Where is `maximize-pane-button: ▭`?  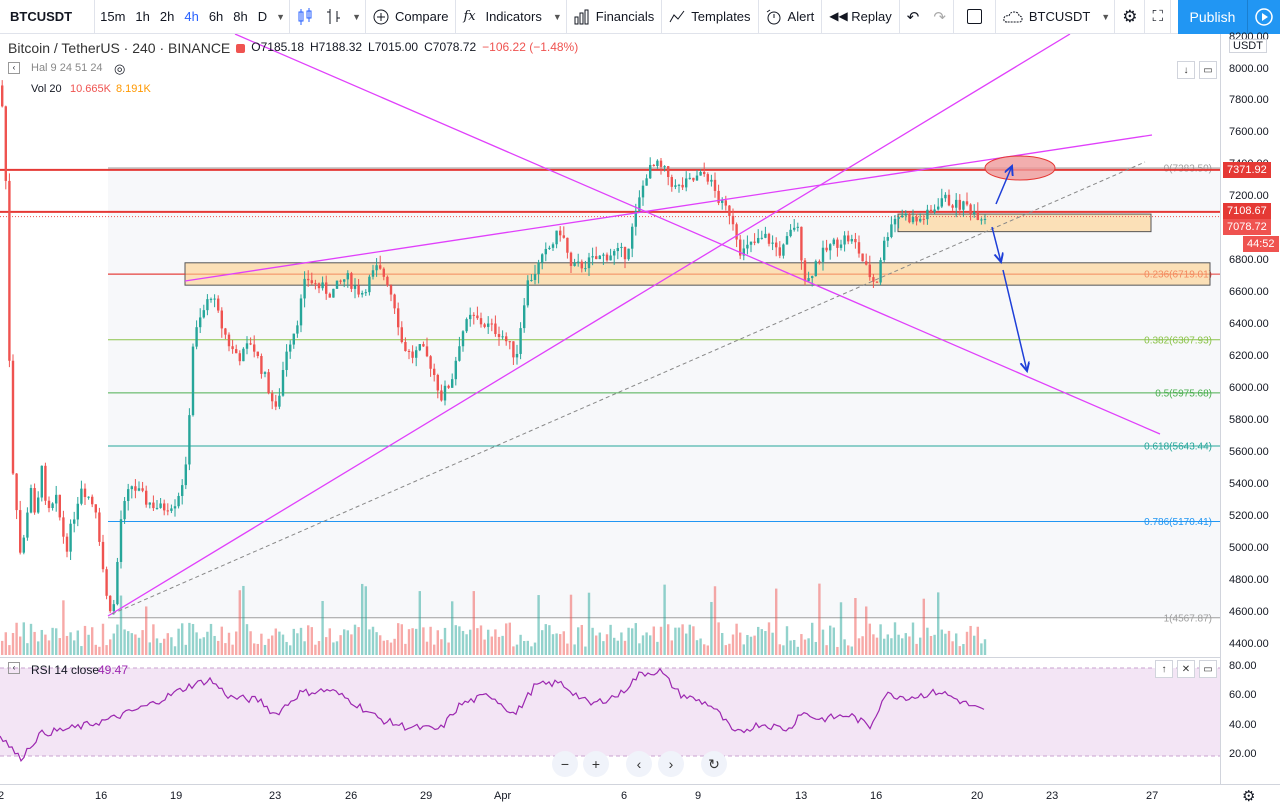
maximize-pane-button: ▭ is located at coordinates (1208, 70).